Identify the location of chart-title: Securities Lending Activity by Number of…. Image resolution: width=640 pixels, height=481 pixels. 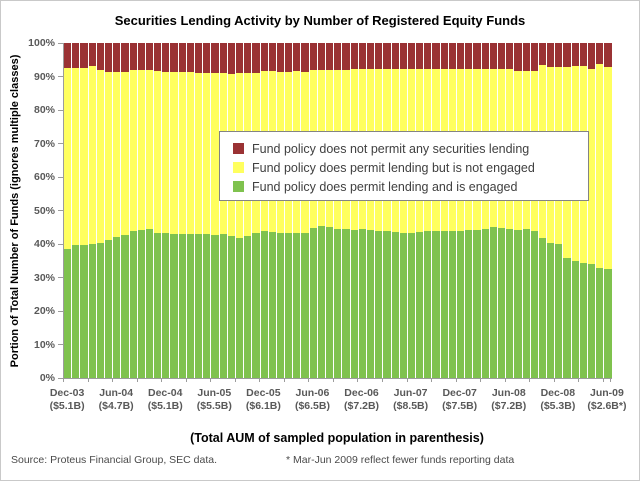
(320, 20).